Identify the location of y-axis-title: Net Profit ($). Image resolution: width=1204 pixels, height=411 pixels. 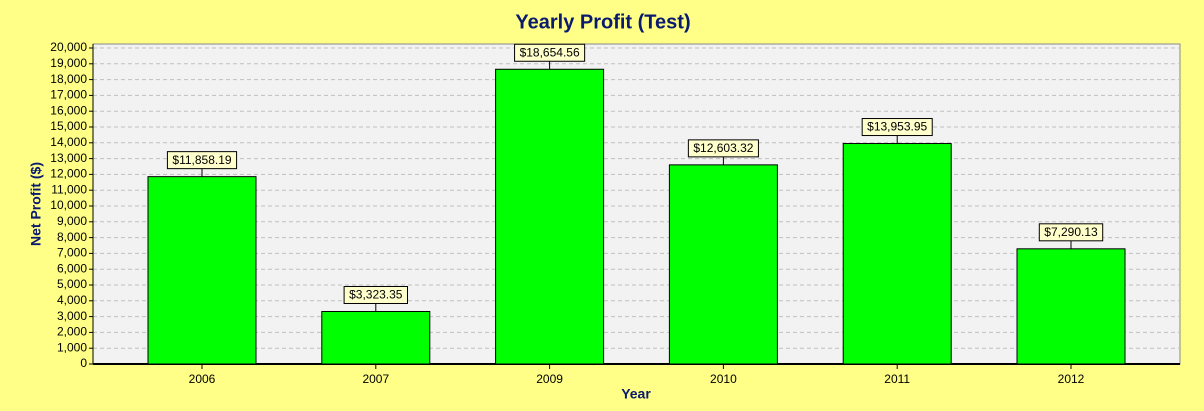
(36, 204).